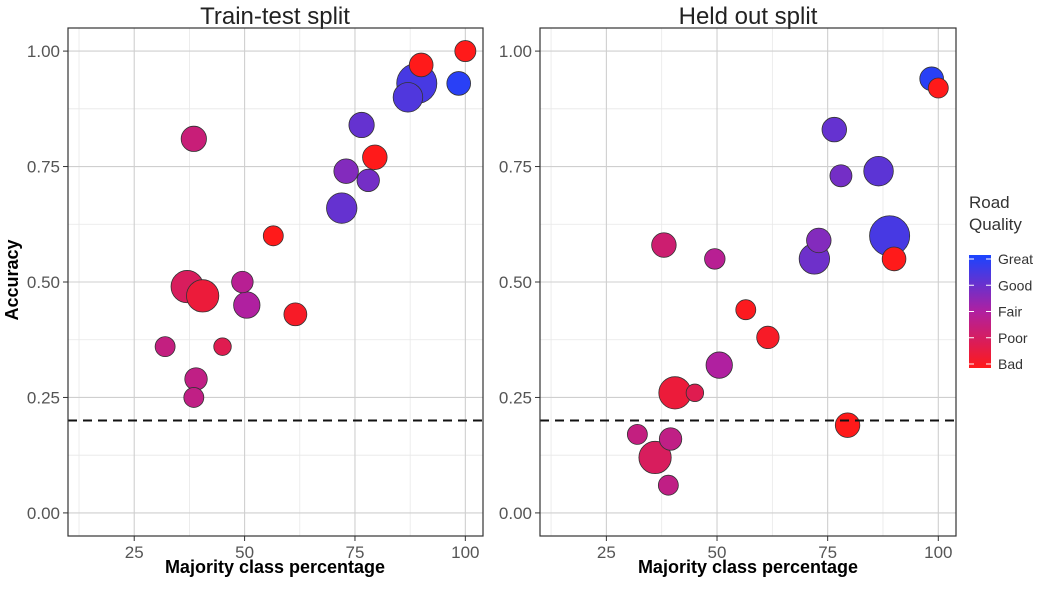  Describe the element at coordinates (989, 202) in the screenshot. I see `legend-title-line1: Road` at that location.